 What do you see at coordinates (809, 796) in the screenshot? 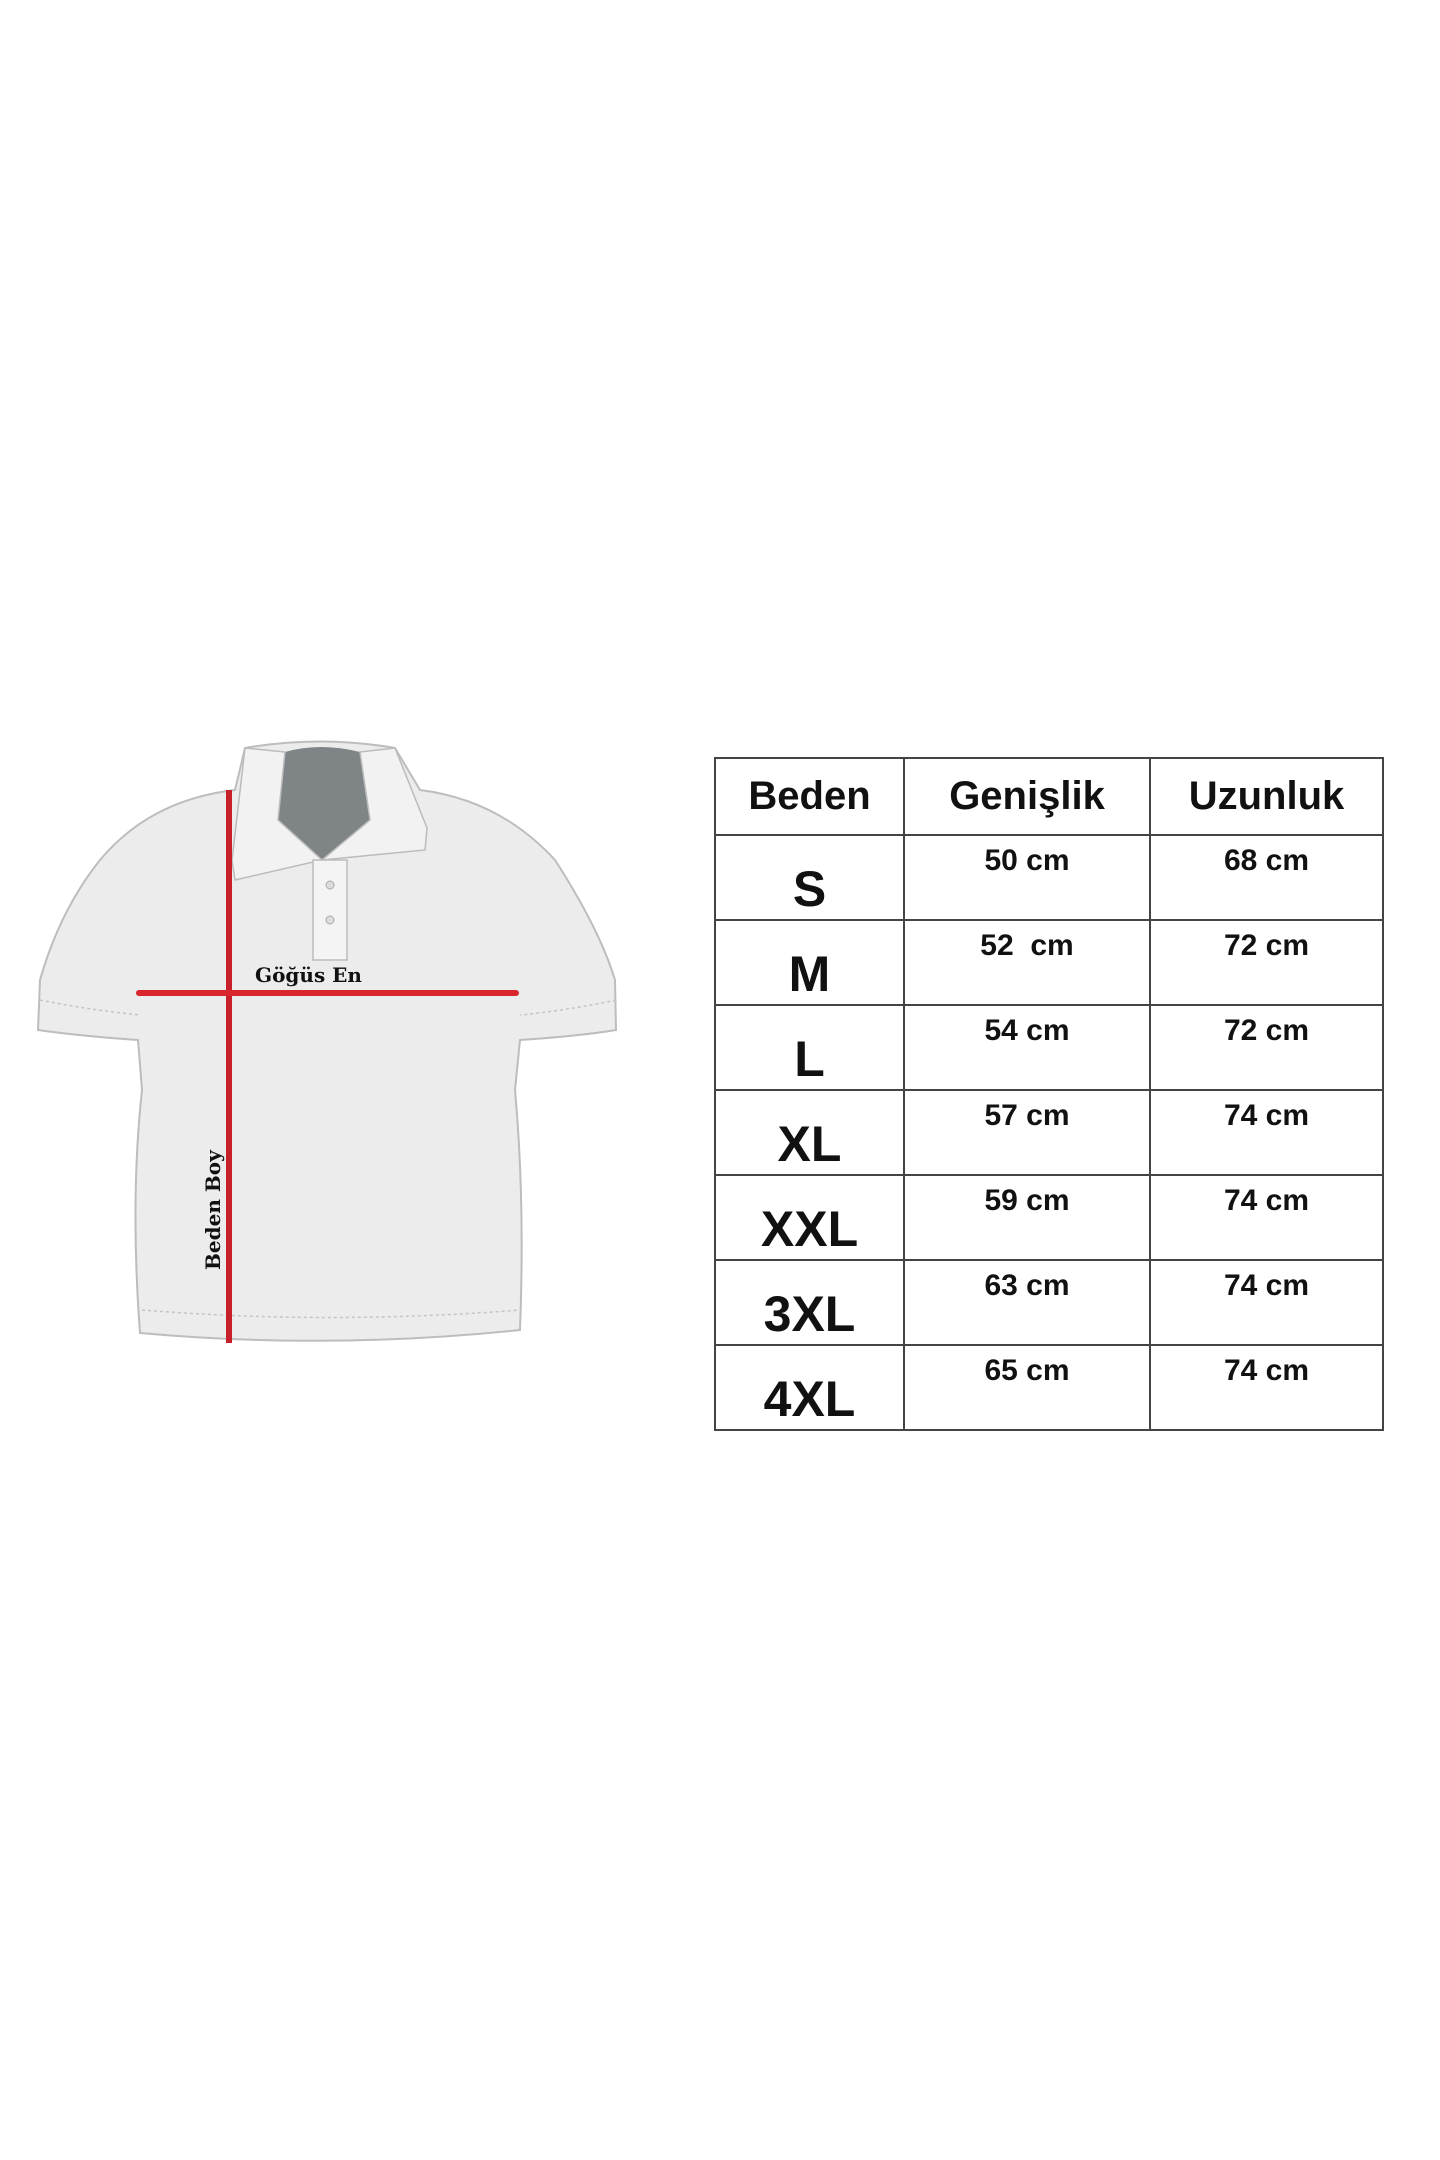
I see `header-size: Beden` at bounding box center [809, 796].